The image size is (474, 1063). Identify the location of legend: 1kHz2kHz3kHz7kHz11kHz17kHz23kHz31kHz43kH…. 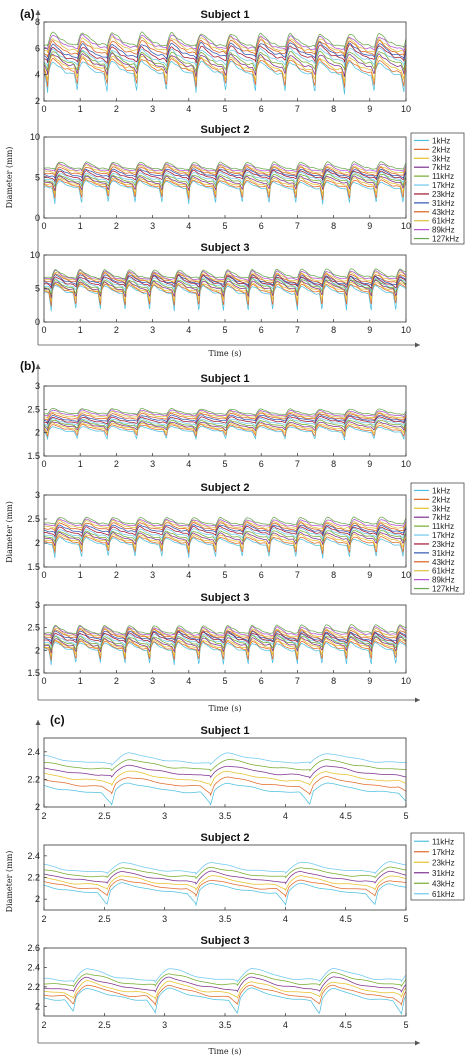
(437, 538).